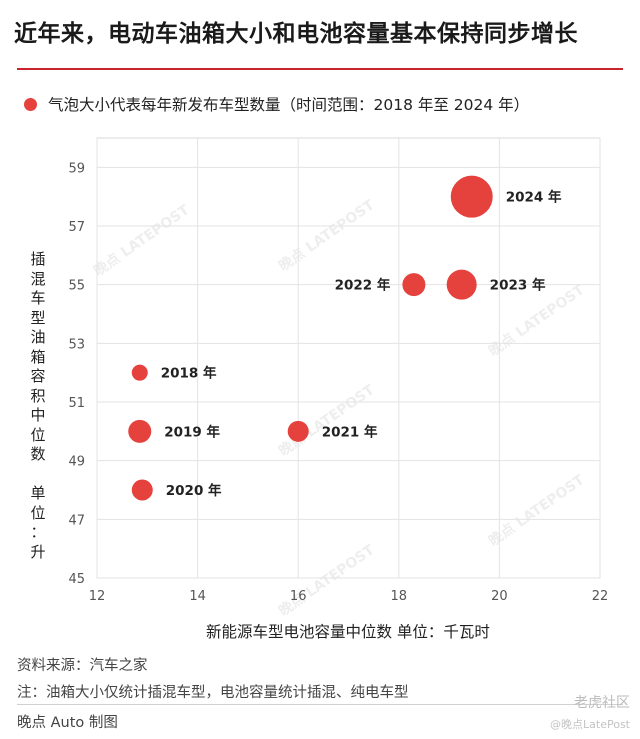  I want to click on y-axis-label-char, so click(38, 475).